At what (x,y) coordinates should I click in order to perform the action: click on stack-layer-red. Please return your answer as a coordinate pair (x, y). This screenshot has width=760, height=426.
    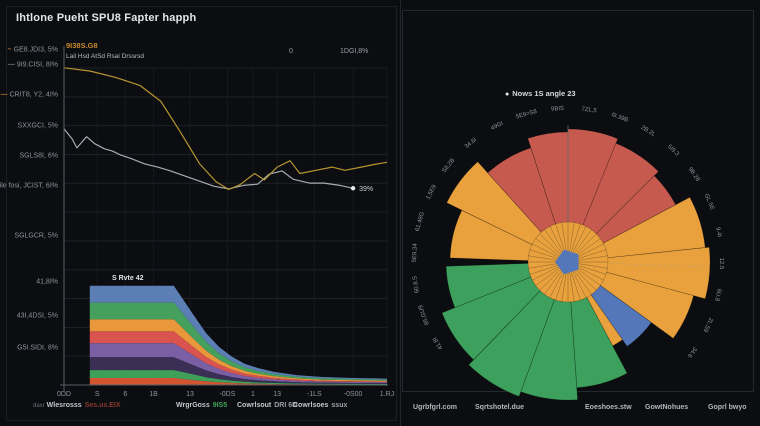
    Looking at the image, I should click on (238, 357).